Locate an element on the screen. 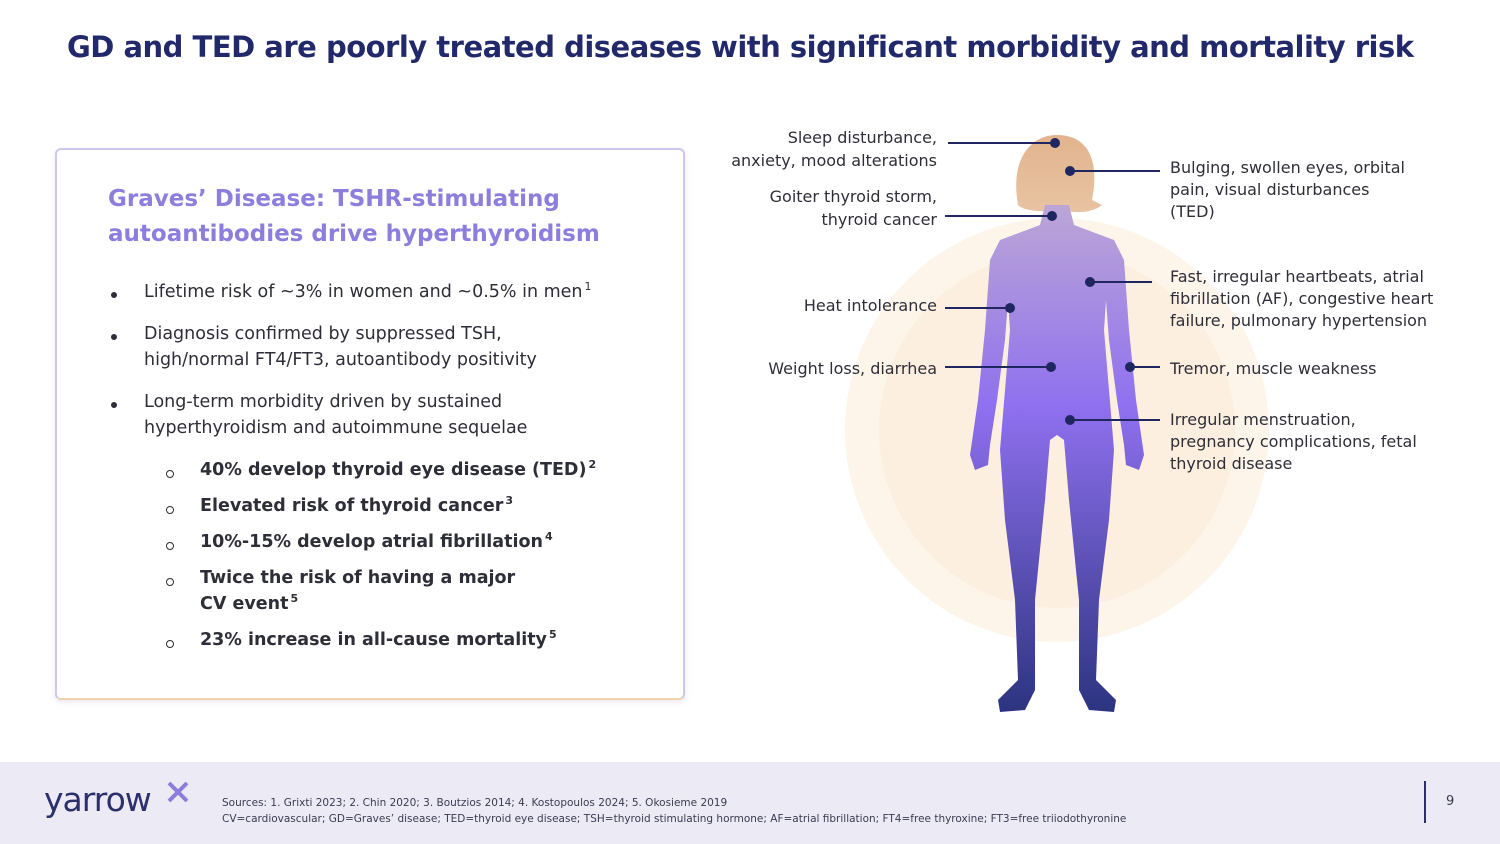  line-text: CV event is located at coordinates (244, 604).